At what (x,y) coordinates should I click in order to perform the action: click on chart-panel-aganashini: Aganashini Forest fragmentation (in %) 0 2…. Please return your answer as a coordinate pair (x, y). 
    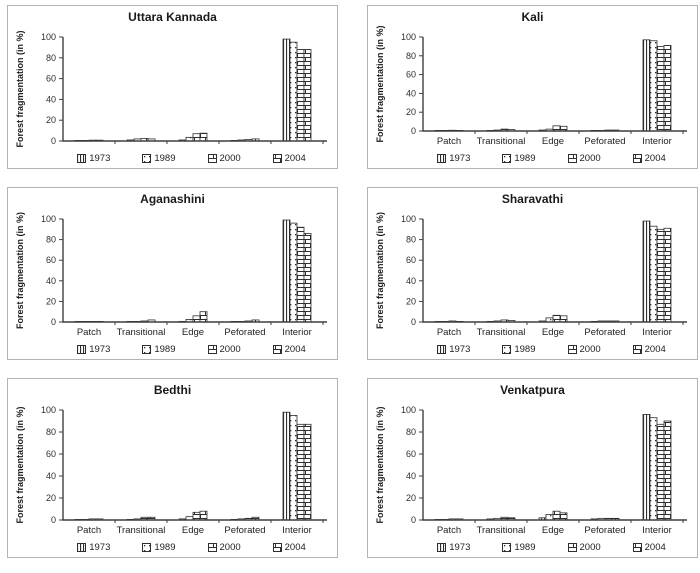
    Looking at the image, I should click on (172, 273).